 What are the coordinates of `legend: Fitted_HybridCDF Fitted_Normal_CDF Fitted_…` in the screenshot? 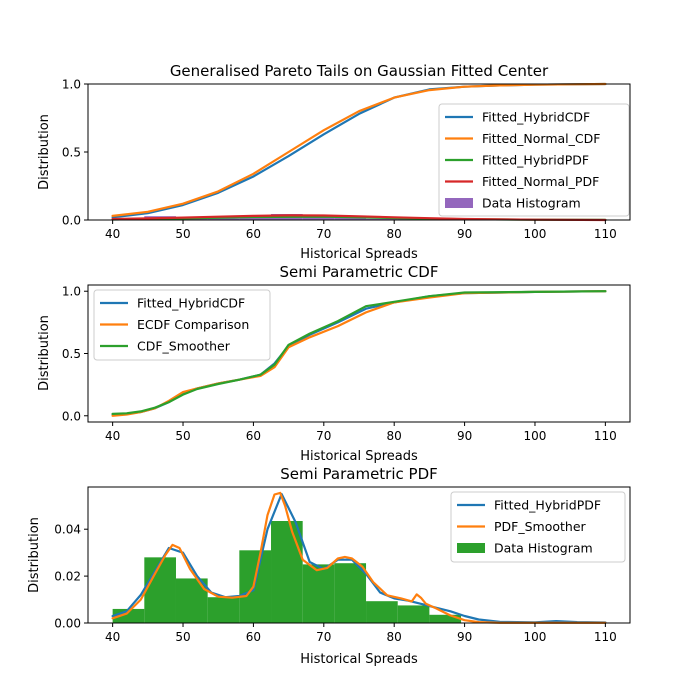 It's located at (534, 160).